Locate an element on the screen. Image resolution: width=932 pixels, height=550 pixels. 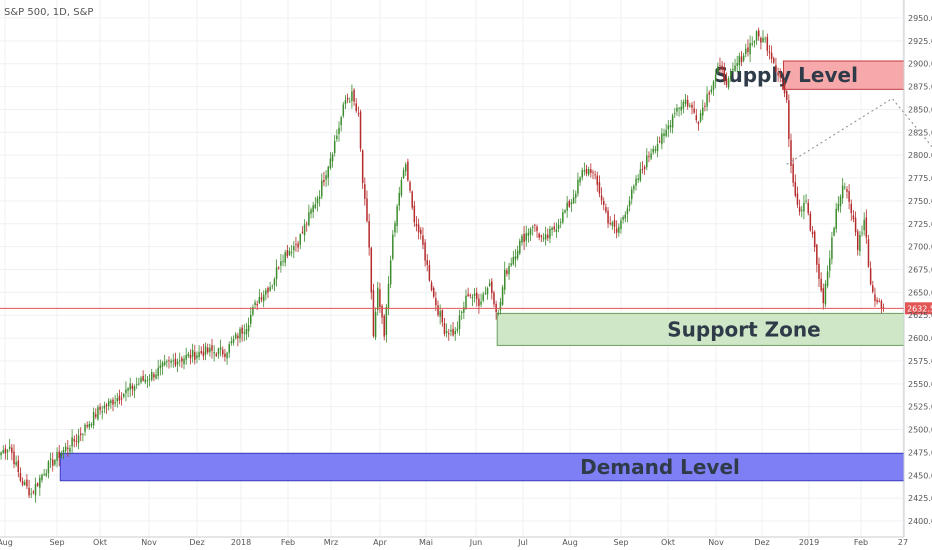
x-tick-label: 2018 is located at coordinates (241, 542).